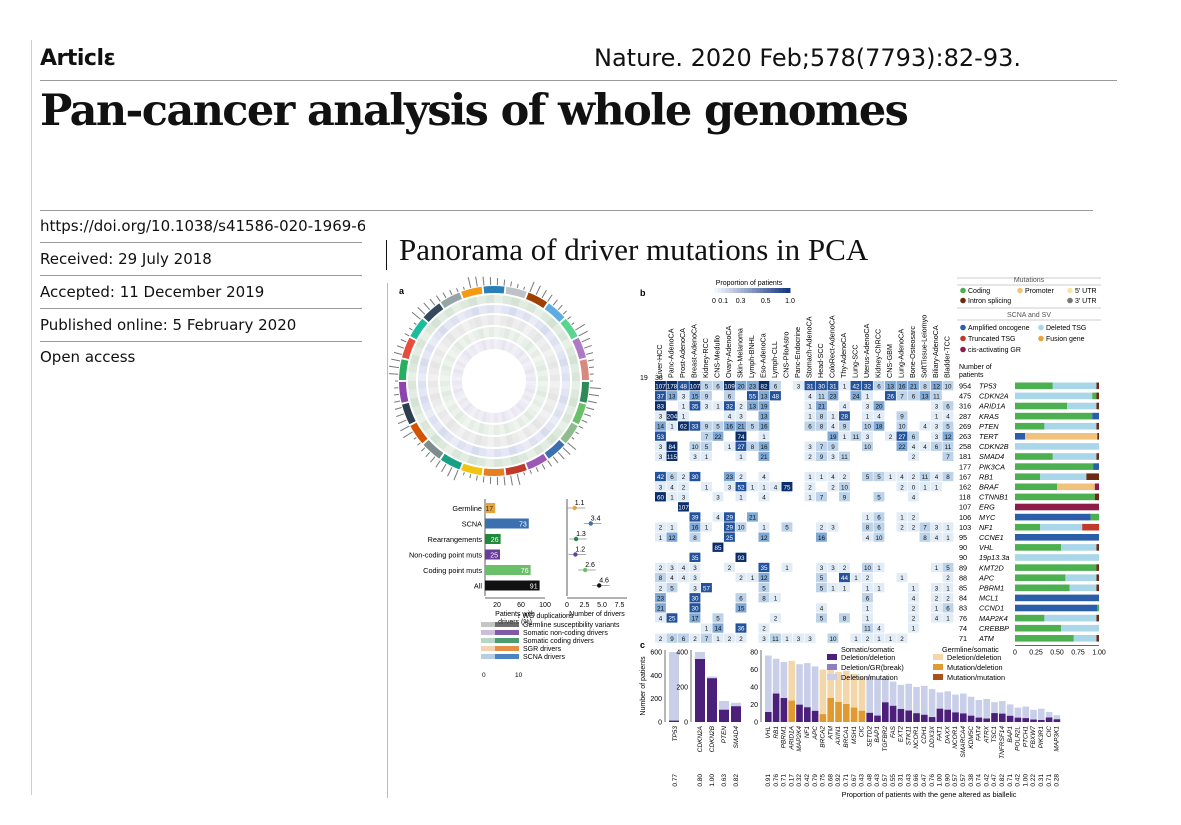 This screenshot has width=1181, height=825. What do you see at coordinates (1057, 780) in the screenshot?
I see `c-proportion: 0.28` at bounding box center [1057, 780].